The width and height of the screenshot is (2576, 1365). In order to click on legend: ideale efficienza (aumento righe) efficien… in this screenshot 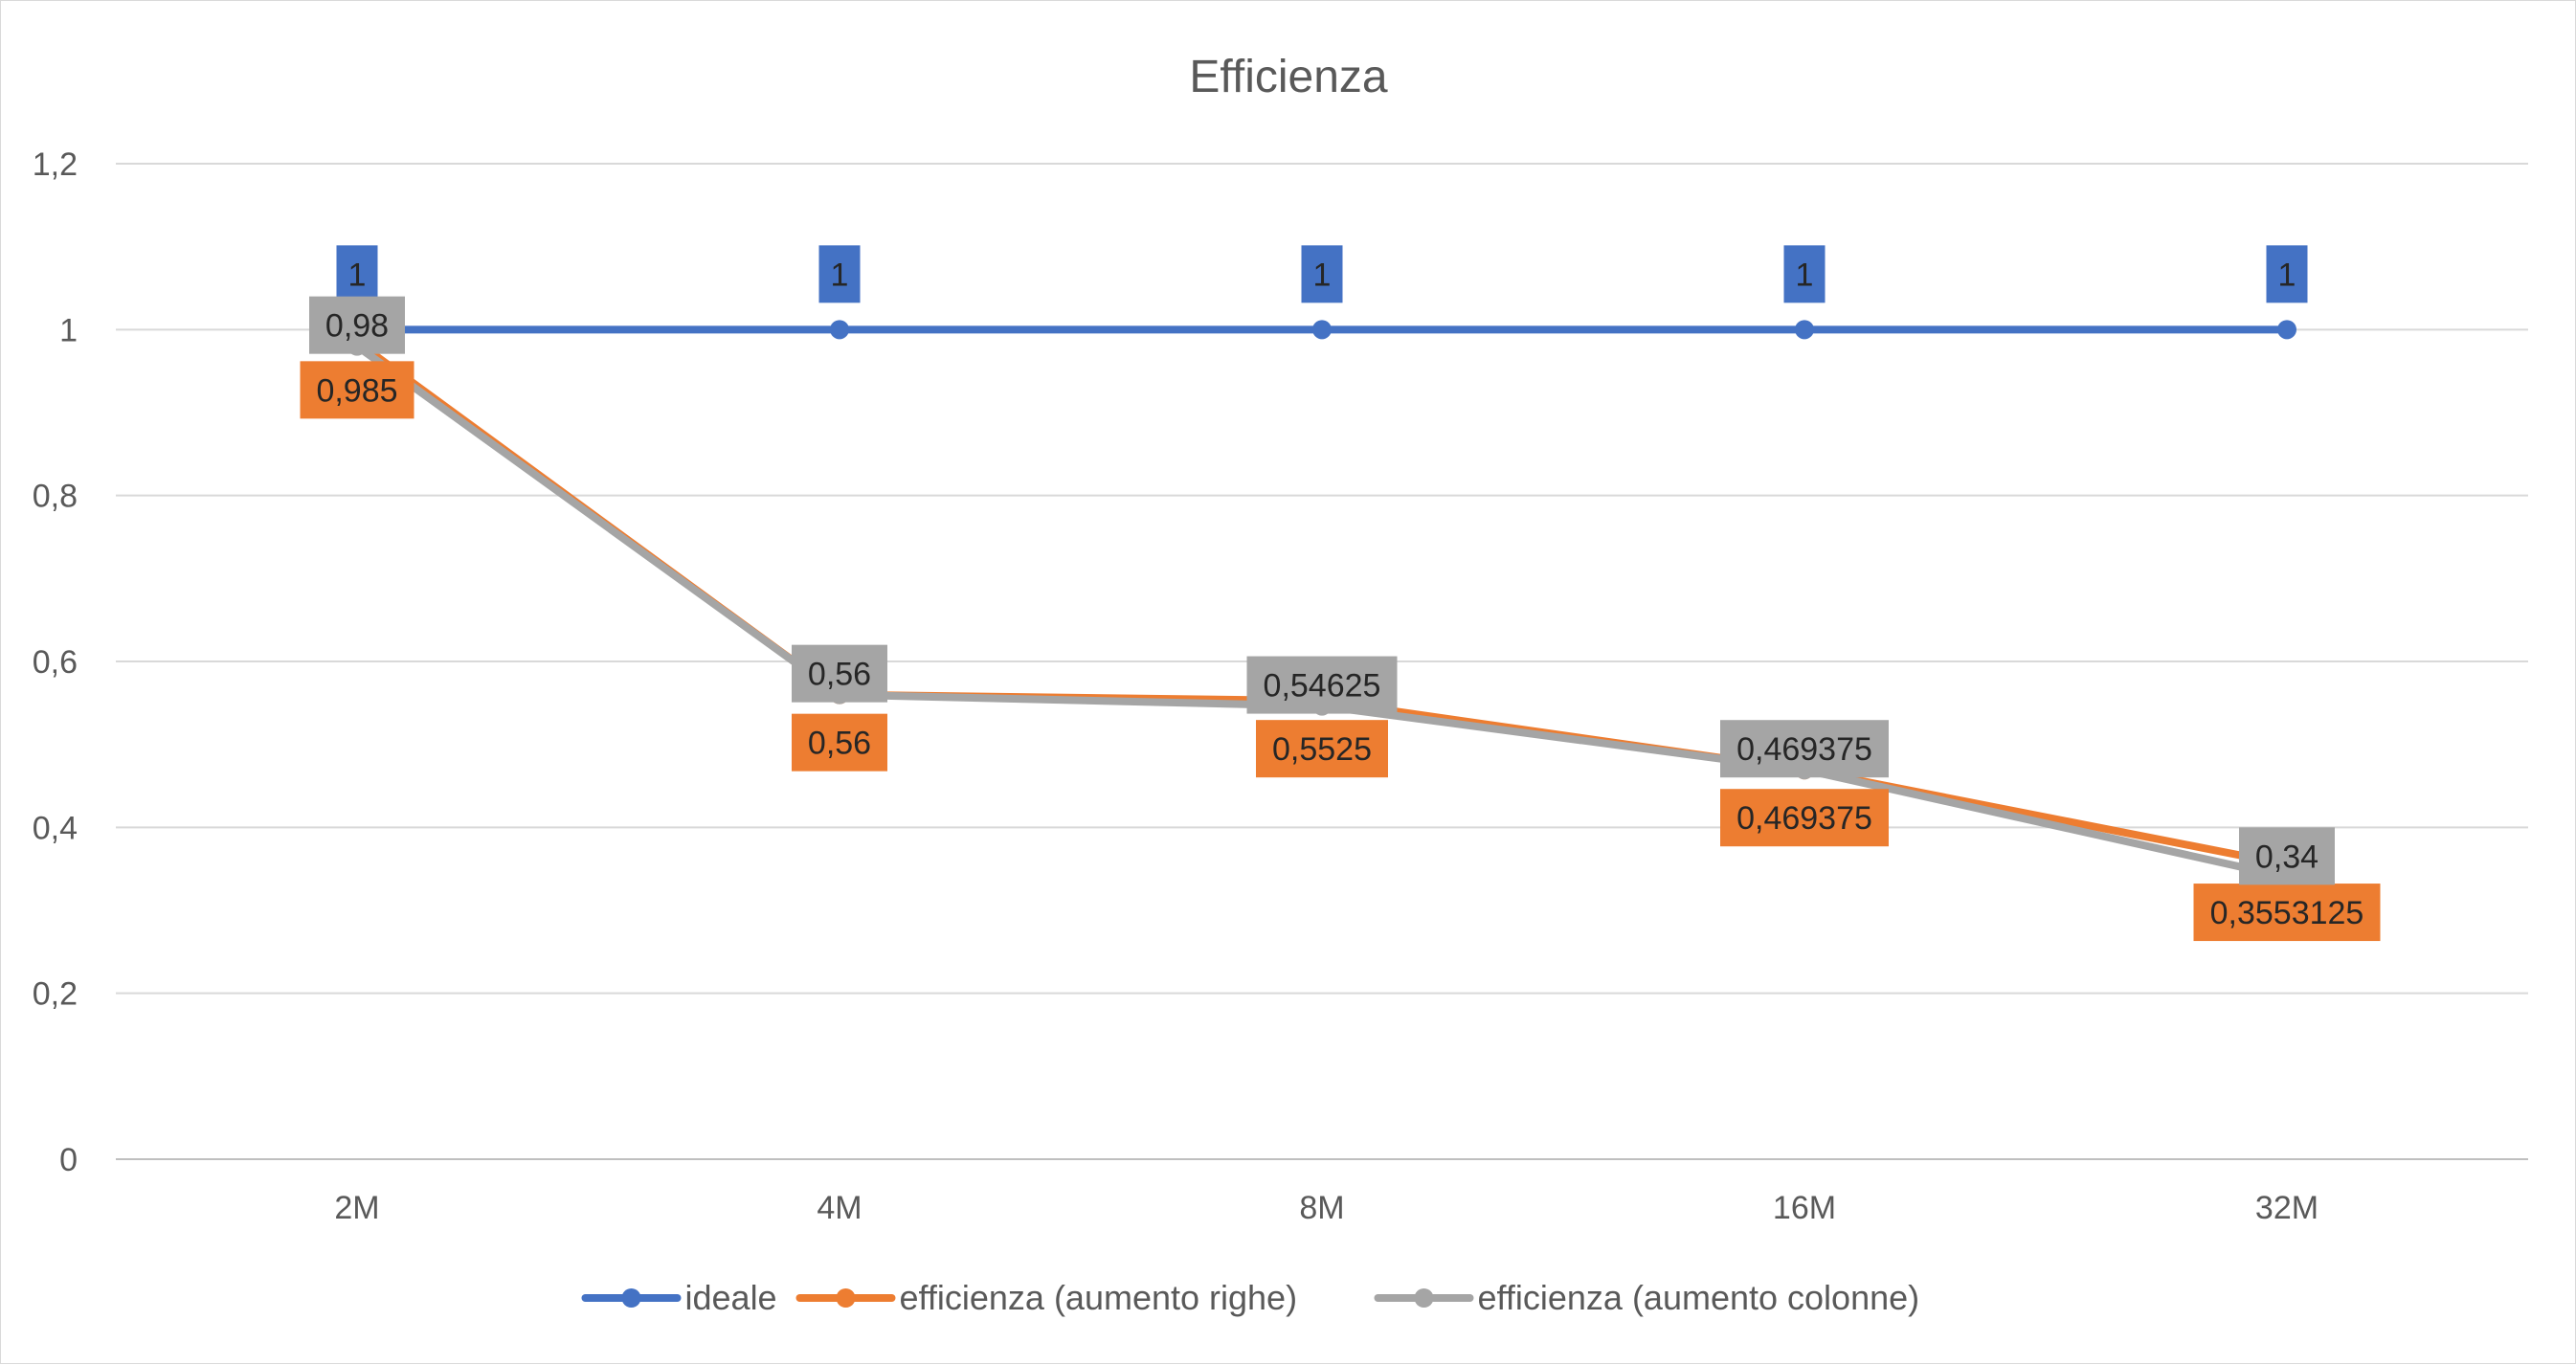, I will do `click(1250, 1297)`.